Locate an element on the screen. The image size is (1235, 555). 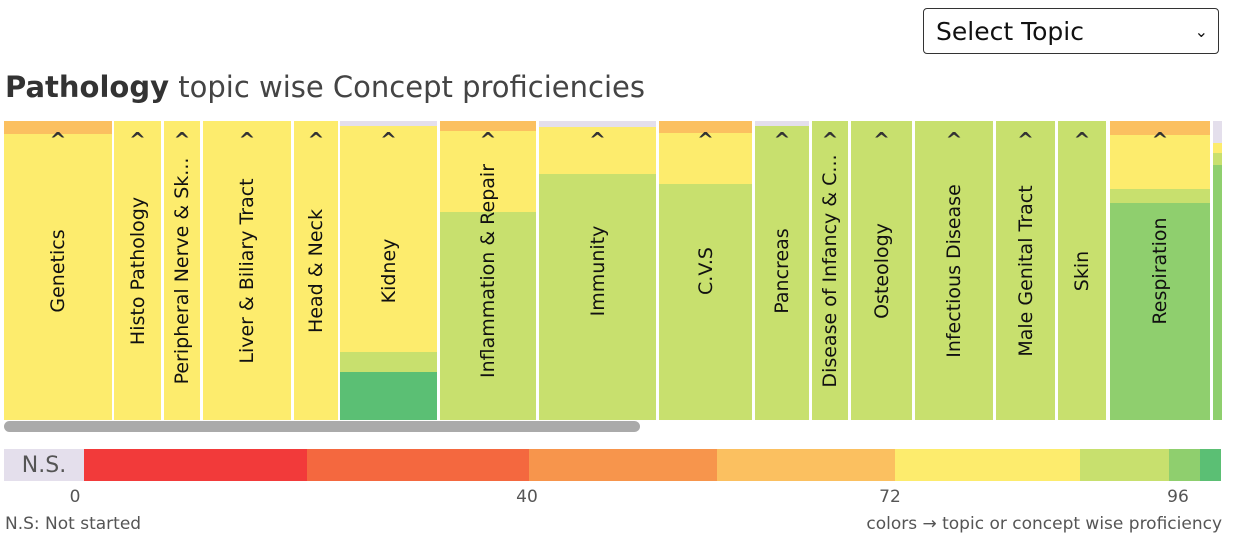
topic-label: Histo Pathology is located at coordinates (137, 270).